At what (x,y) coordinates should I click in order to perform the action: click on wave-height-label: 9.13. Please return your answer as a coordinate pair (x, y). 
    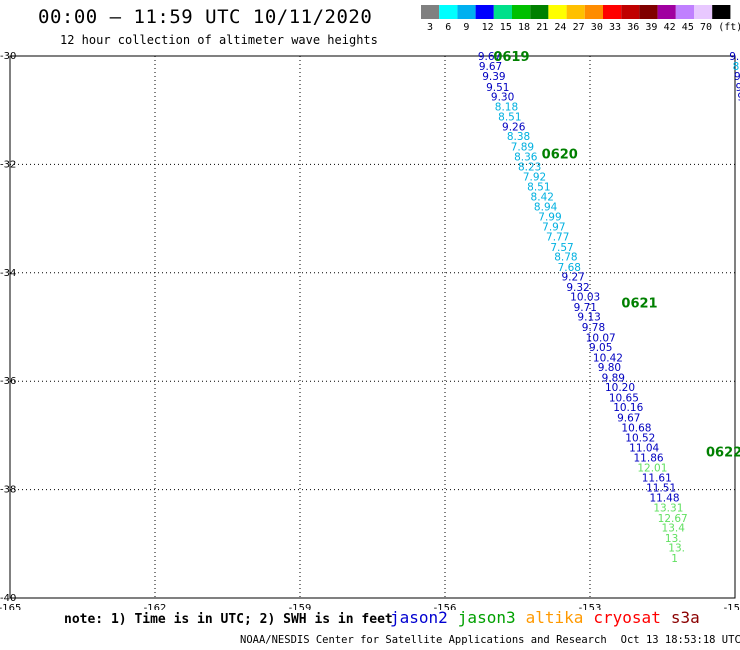
    Looking at the image, I should click on (588, 318).